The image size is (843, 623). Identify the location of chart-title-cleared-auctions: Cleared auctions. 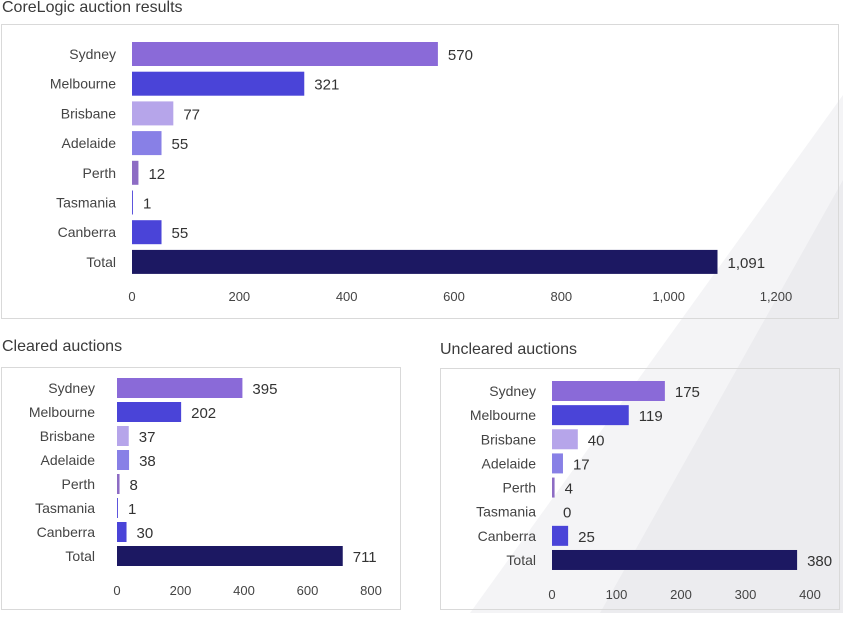
(62, 346).